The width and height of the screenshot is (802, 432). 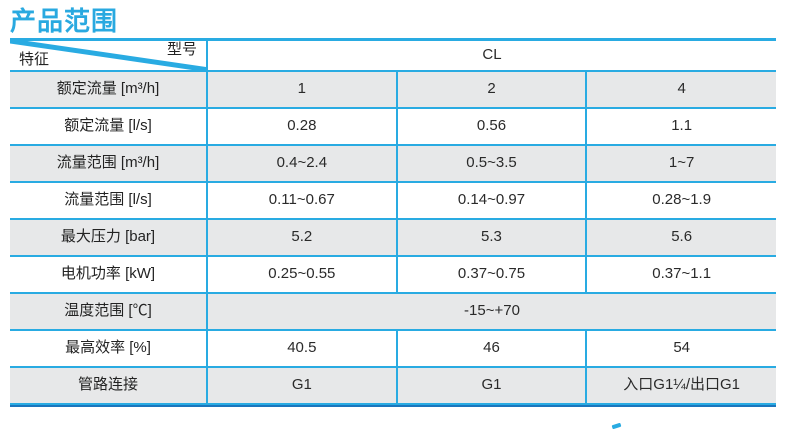 I want to click on table-row: 最大压力 [bar] 5.2 5.3 5.6, so click(x=393, y=237).